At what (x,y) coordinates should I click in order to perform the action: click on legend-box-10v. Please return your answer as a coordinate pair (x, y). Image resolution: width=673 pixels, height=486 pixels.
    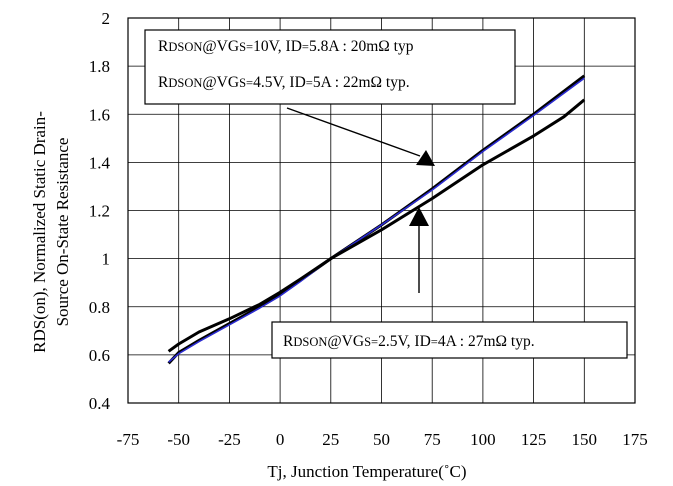
    Looking at the image, I should click on (330, 67).